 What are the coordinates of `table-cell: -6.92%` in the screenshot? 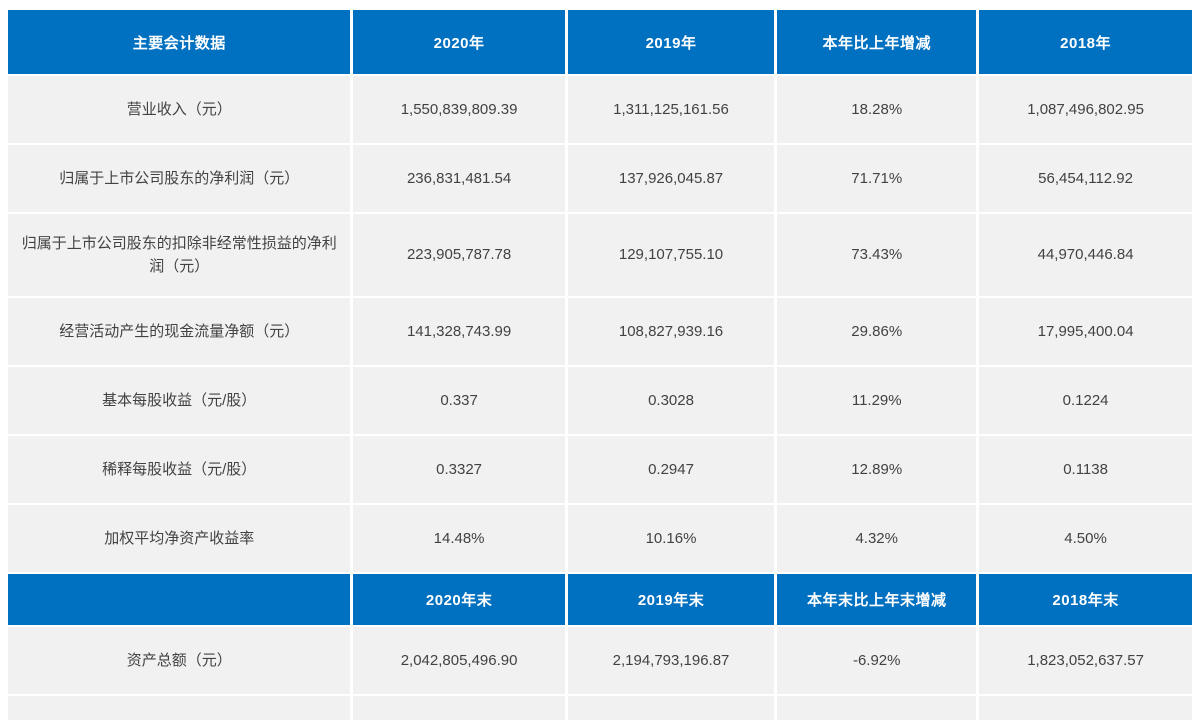 It's located at (877, 661).